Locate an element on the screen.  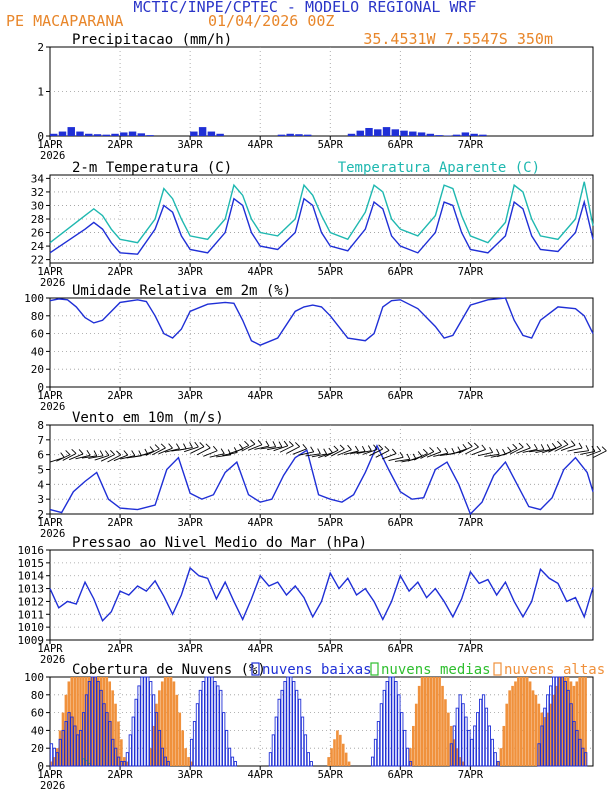
y-tick-label: 0 is located at coordinates (40, 766).